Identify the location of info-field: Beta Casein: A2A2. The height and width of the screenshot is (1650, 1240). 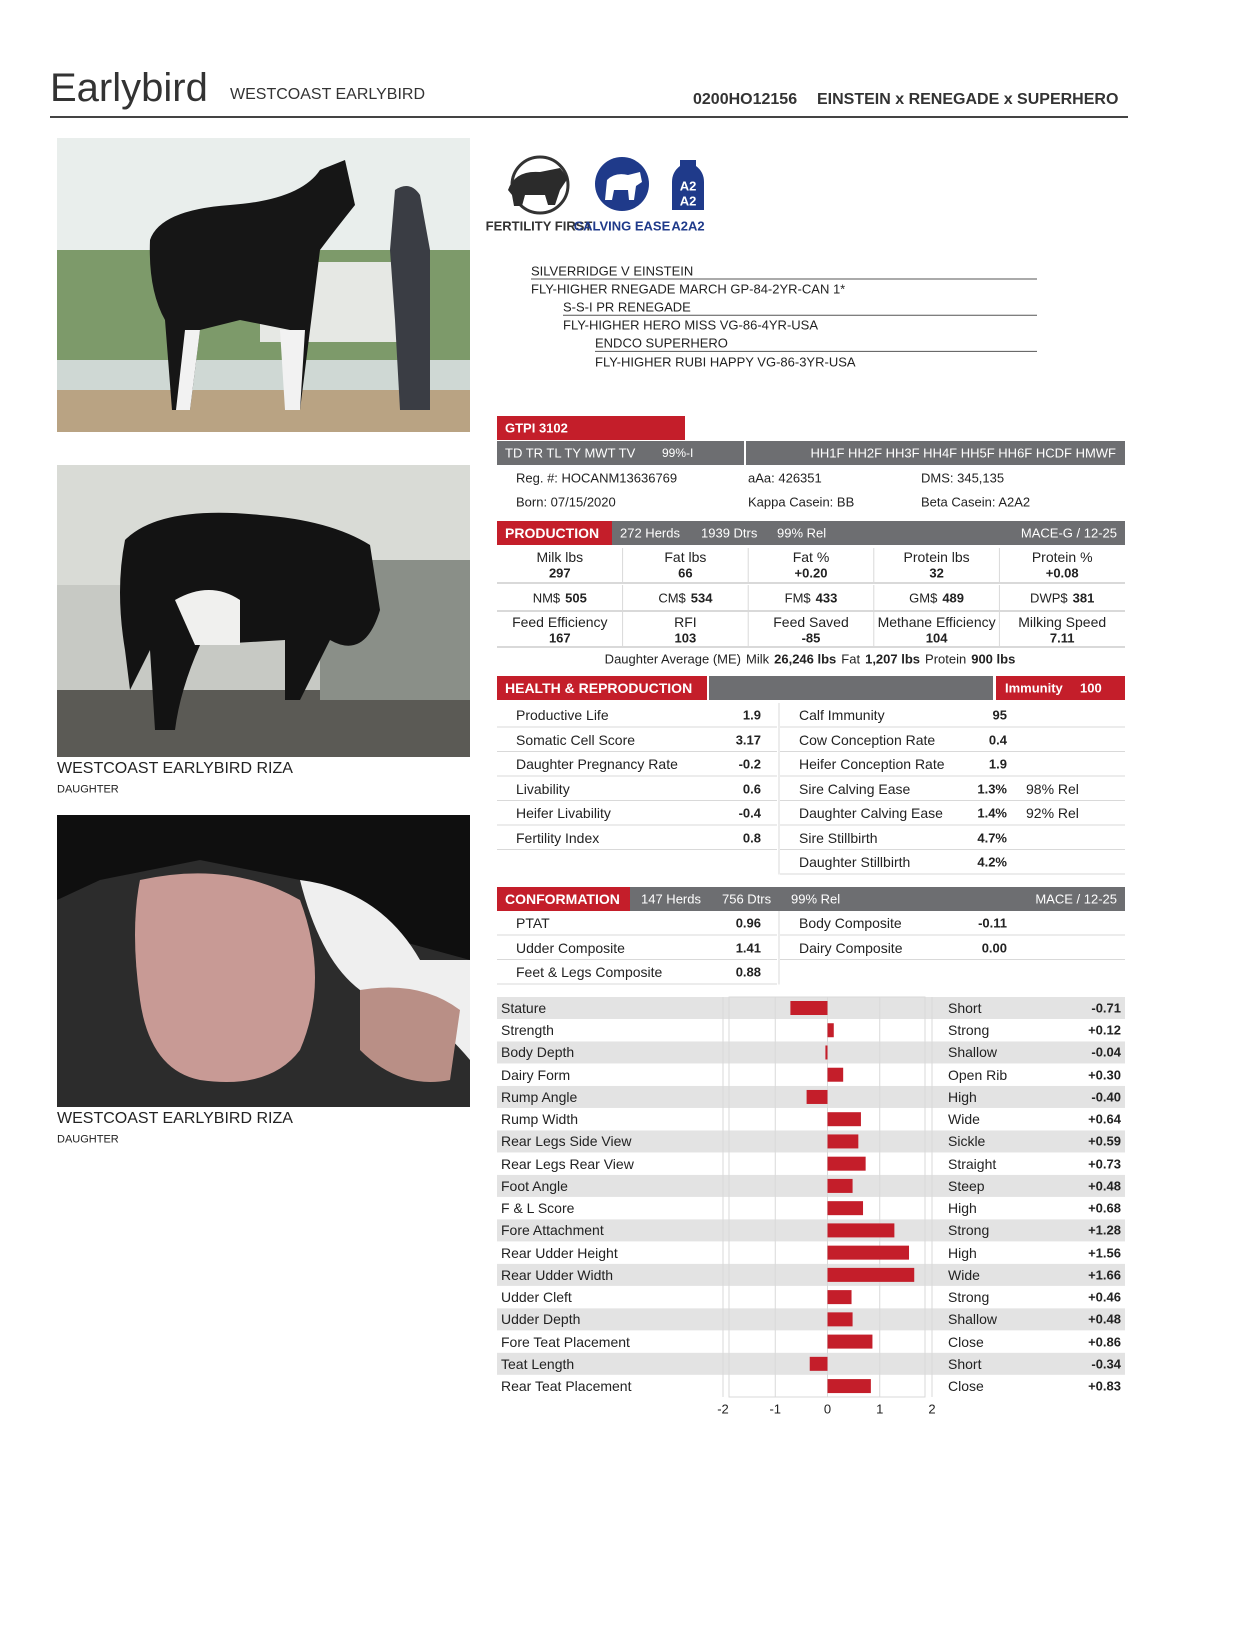
(976, 502).